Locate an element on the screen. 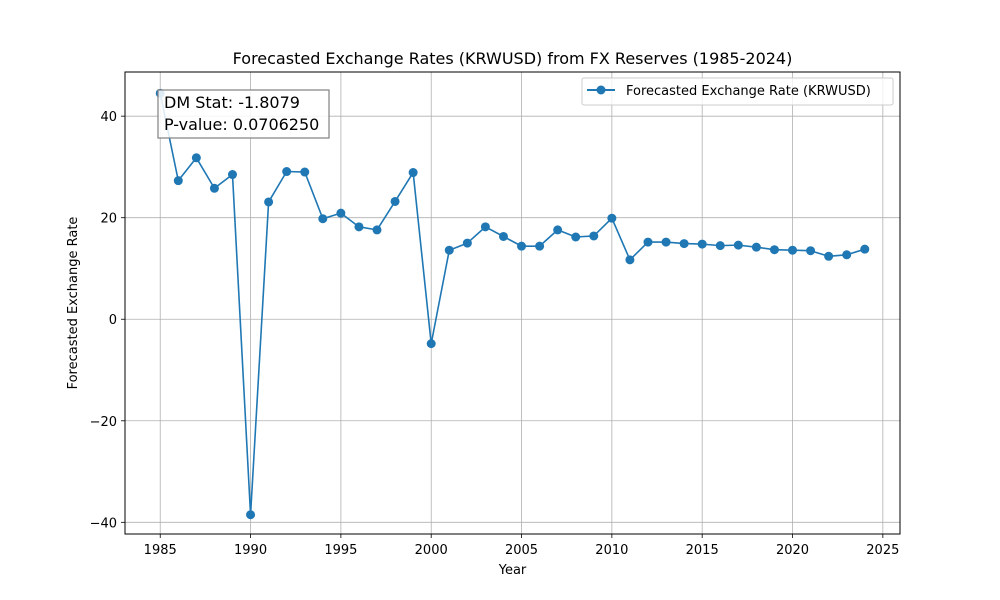 The height and width of the screenshot is (600, 1000). annotation-box is located at coordinates (243, 114).